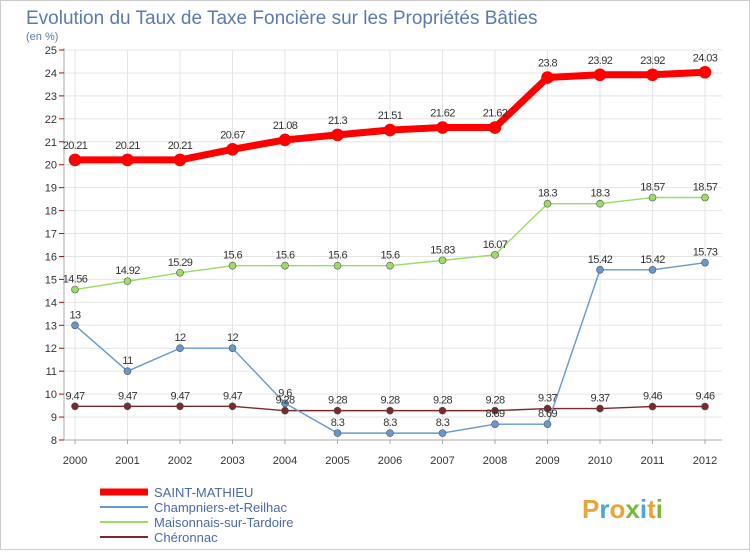  I want to click on proxiti-logo: Proxiti, so click(622, 509).